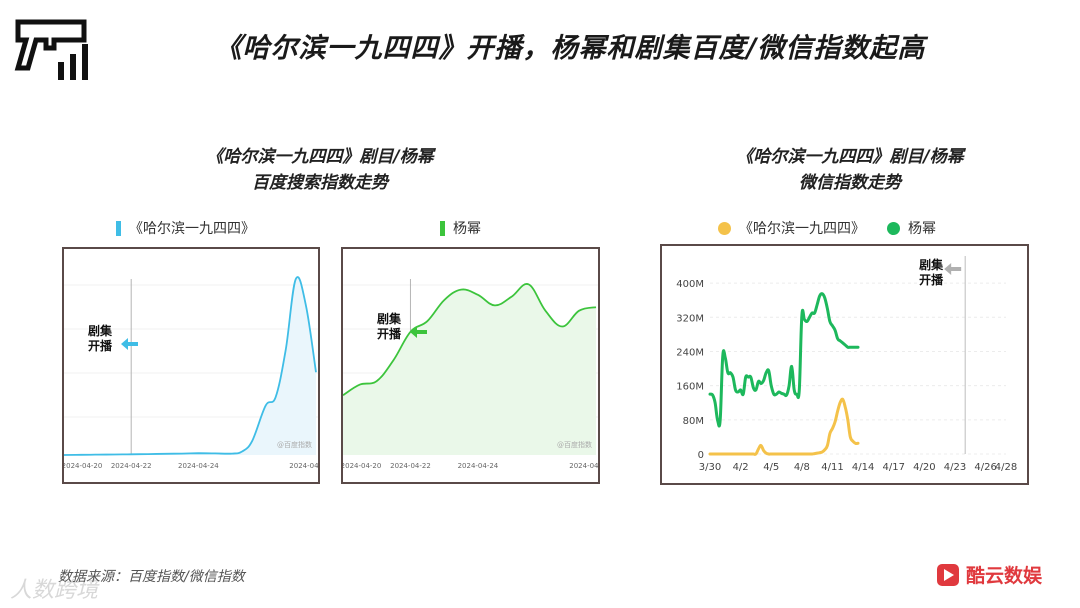 The height and width of the screenshot is (608, 1080). Describe the element at coordinates (985, 467) in the screenshot. I see `x-tick-label: 4/26` at that location.